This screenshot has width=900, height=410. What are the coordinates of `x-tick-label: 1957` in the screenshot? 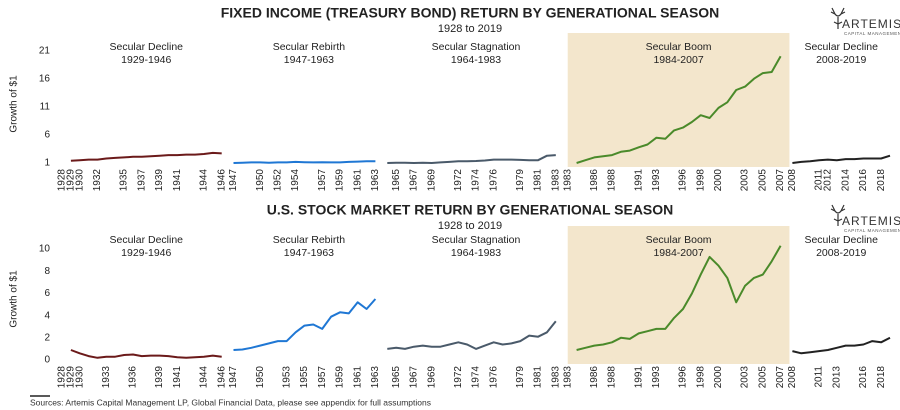 It's located at (322, 377).